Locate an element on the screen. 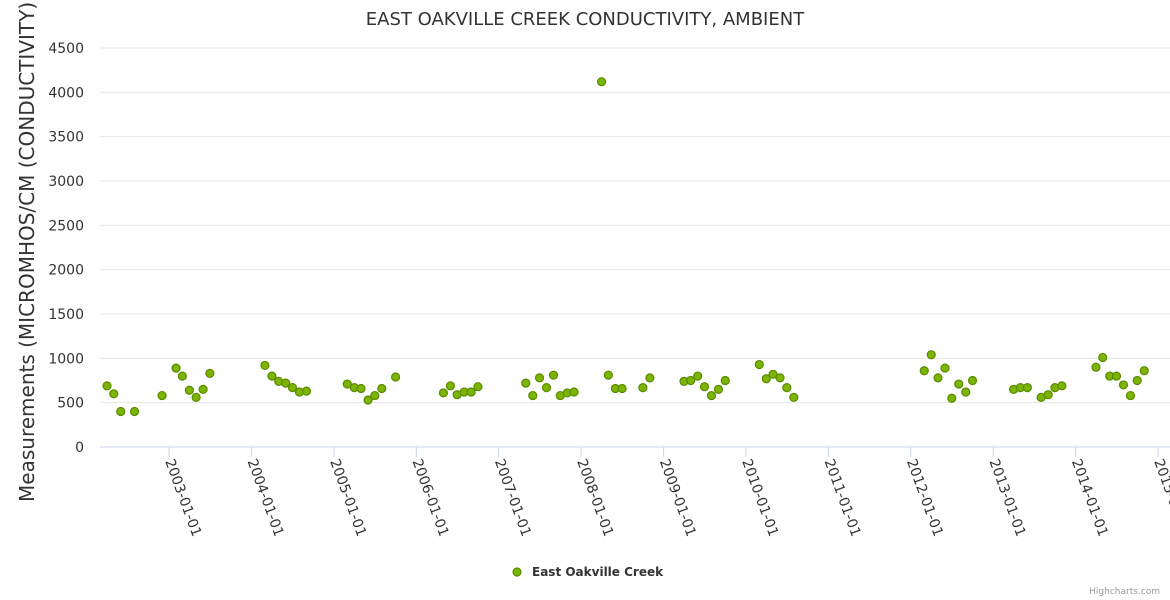 This screenshot has width=1170, height=600. y-tick-label: 1000 is located at coordinates (66, 359).